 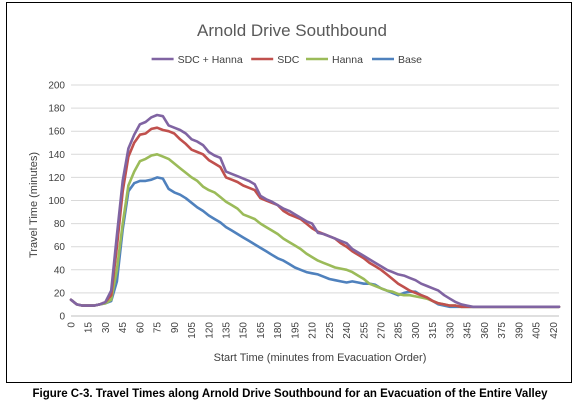 I want to click on x-tick-label: 0, so click(x=72, y=325).